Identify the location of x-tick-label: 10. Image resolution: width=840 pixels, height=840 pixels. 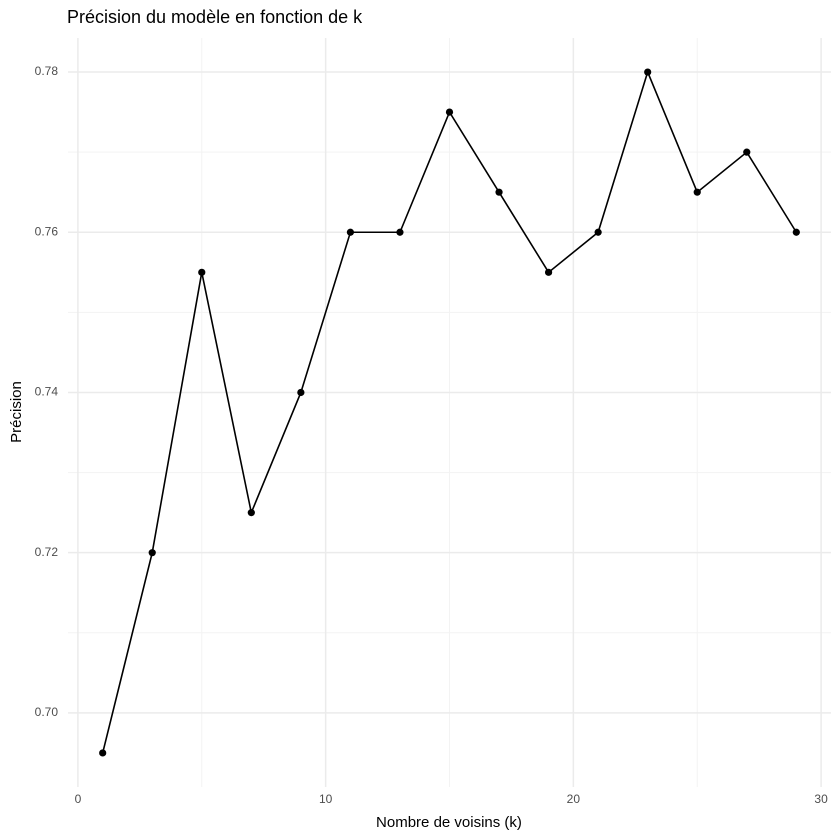
(326, 799).